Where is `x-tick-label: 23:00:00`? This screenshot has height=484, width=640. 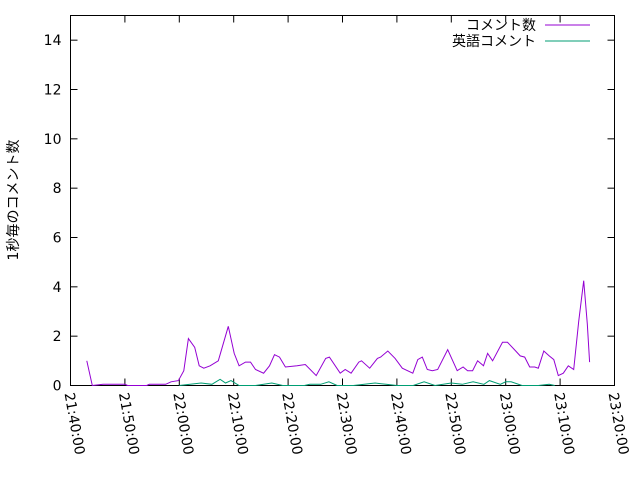 x-tick-label: 23:00:00 is located at coordinates (509, 423).